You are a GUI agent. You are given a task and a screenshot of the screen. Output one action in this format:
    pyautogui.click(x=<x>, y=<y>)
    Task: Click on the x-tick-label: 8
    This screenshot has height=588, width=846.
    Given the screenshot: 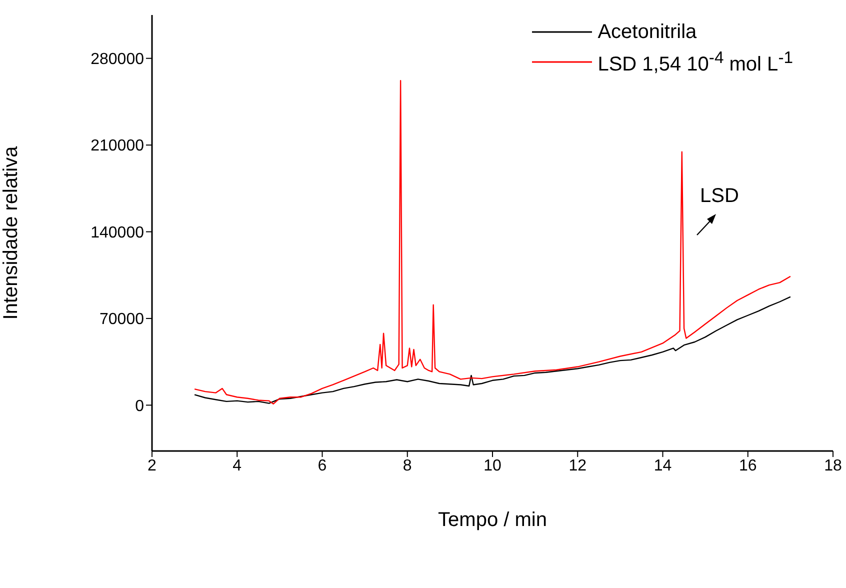 What is the action you would take?
    pyautogui.click(x=407, y=465)
    